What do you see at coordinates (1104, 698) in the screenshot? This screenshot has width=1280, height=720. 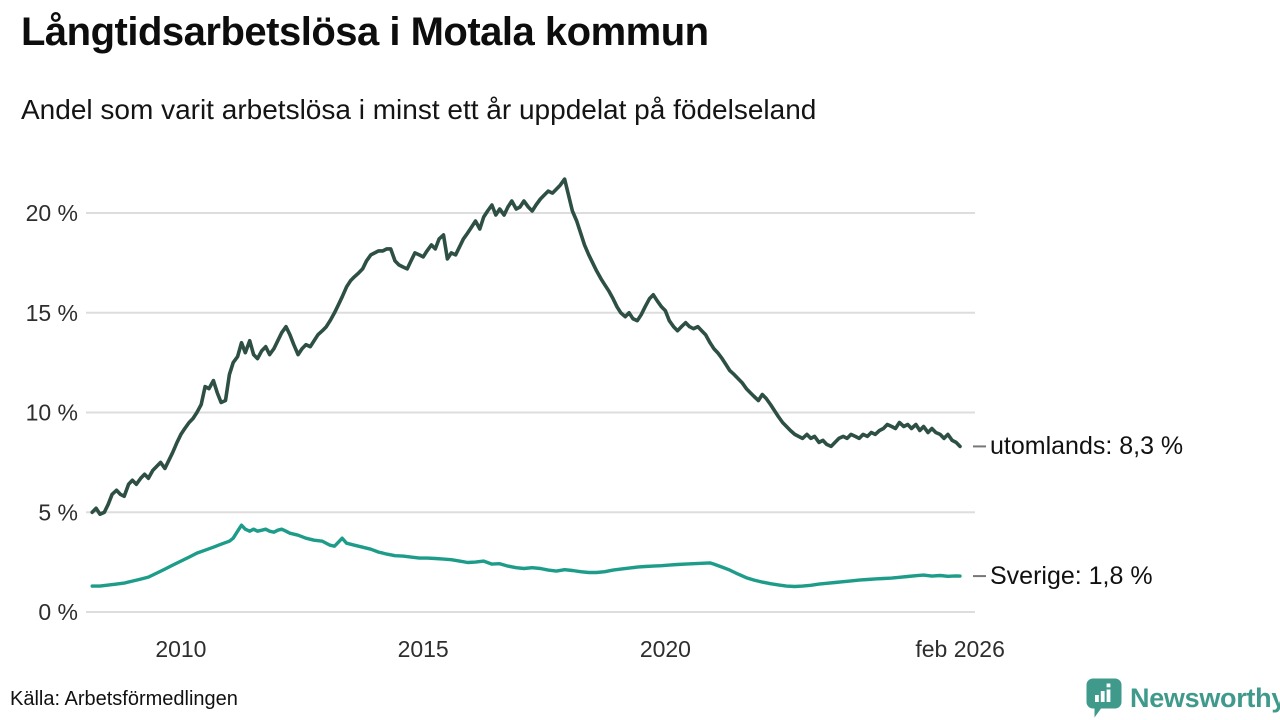 I see `bar-chart-speech-bubble-icon` at bounding box center [1104, 698].